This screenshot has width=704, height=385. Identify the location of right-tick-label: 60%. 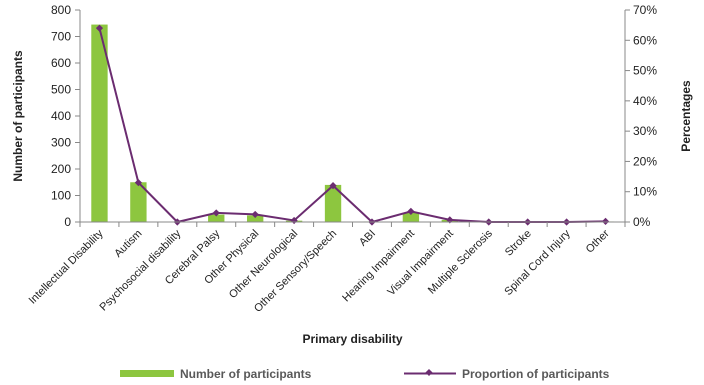
(645, 40).